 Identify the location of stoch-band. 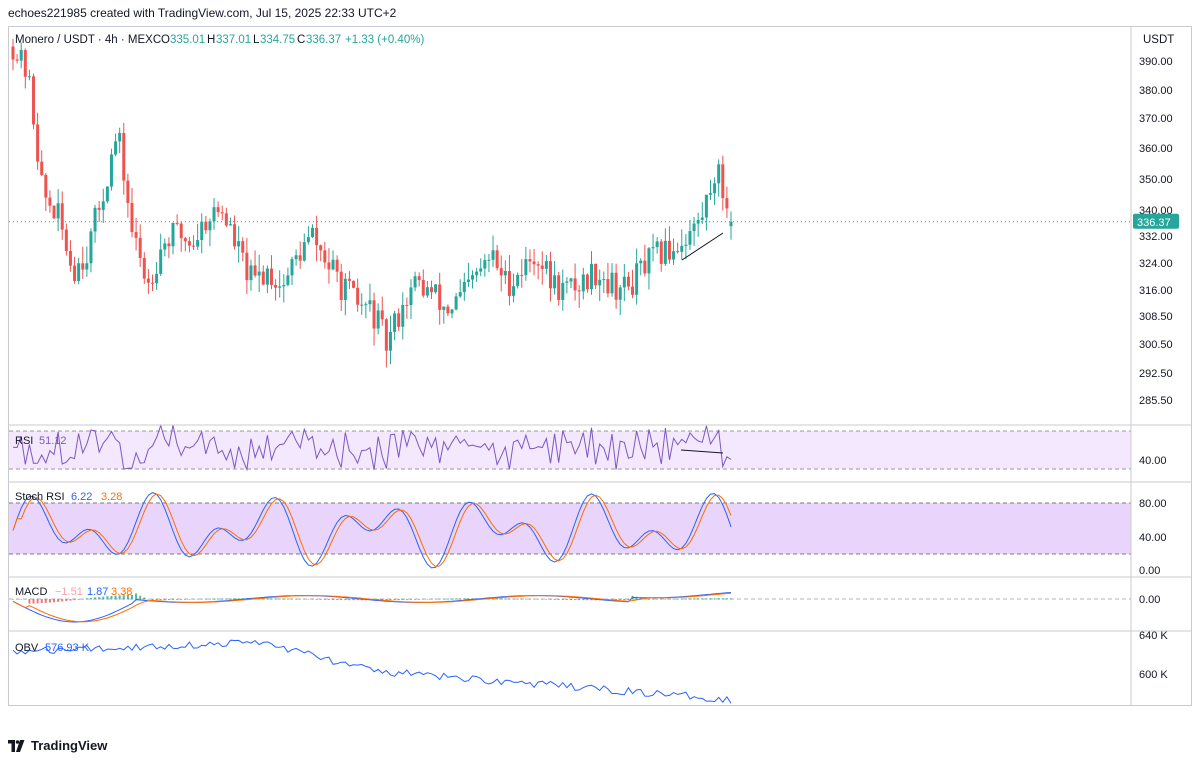
(570, 528).